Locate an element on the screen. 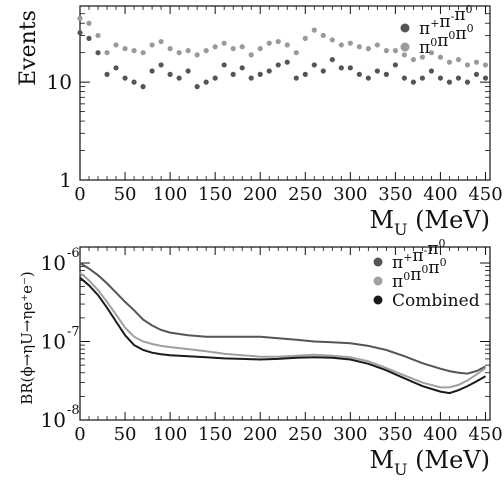 The width and height of the screenshot is (504, 481). y-axis-label: Events is located at coordinates (28, 48).